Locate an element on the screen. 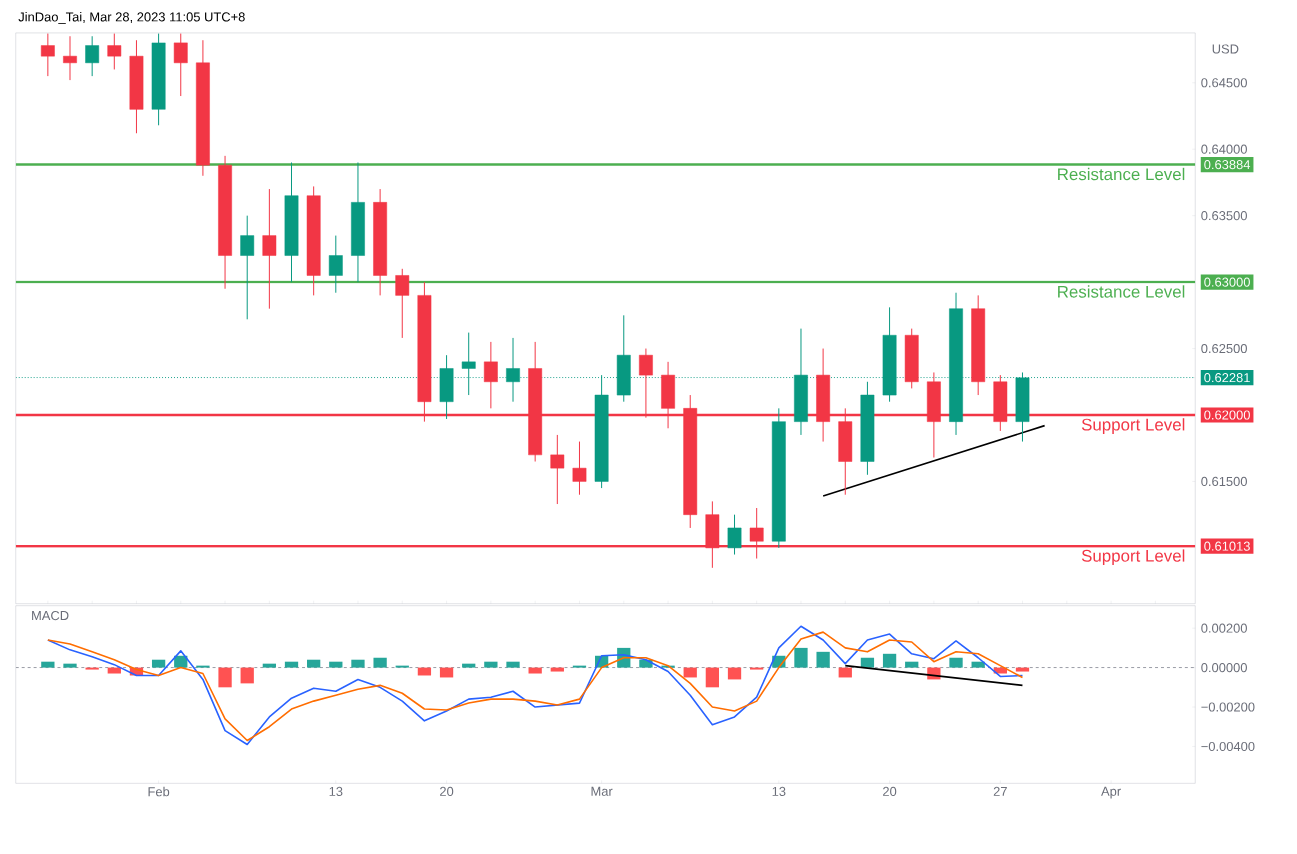  y-tick-label: 0.00000 is located at coordinates (1224, 667).